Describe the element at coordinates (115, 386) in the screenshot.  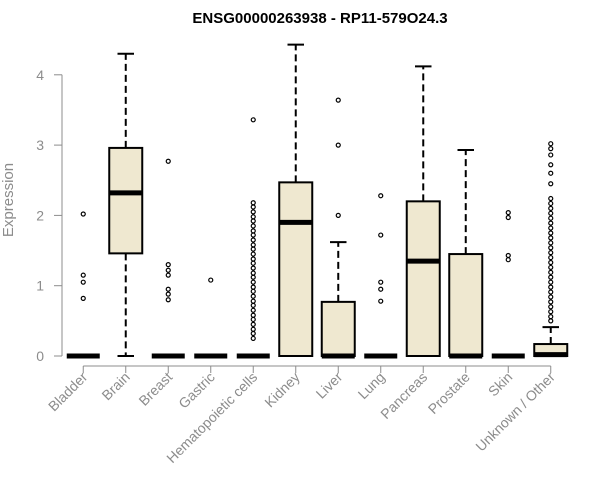
I see `x-tick-label: Brain` at that location.